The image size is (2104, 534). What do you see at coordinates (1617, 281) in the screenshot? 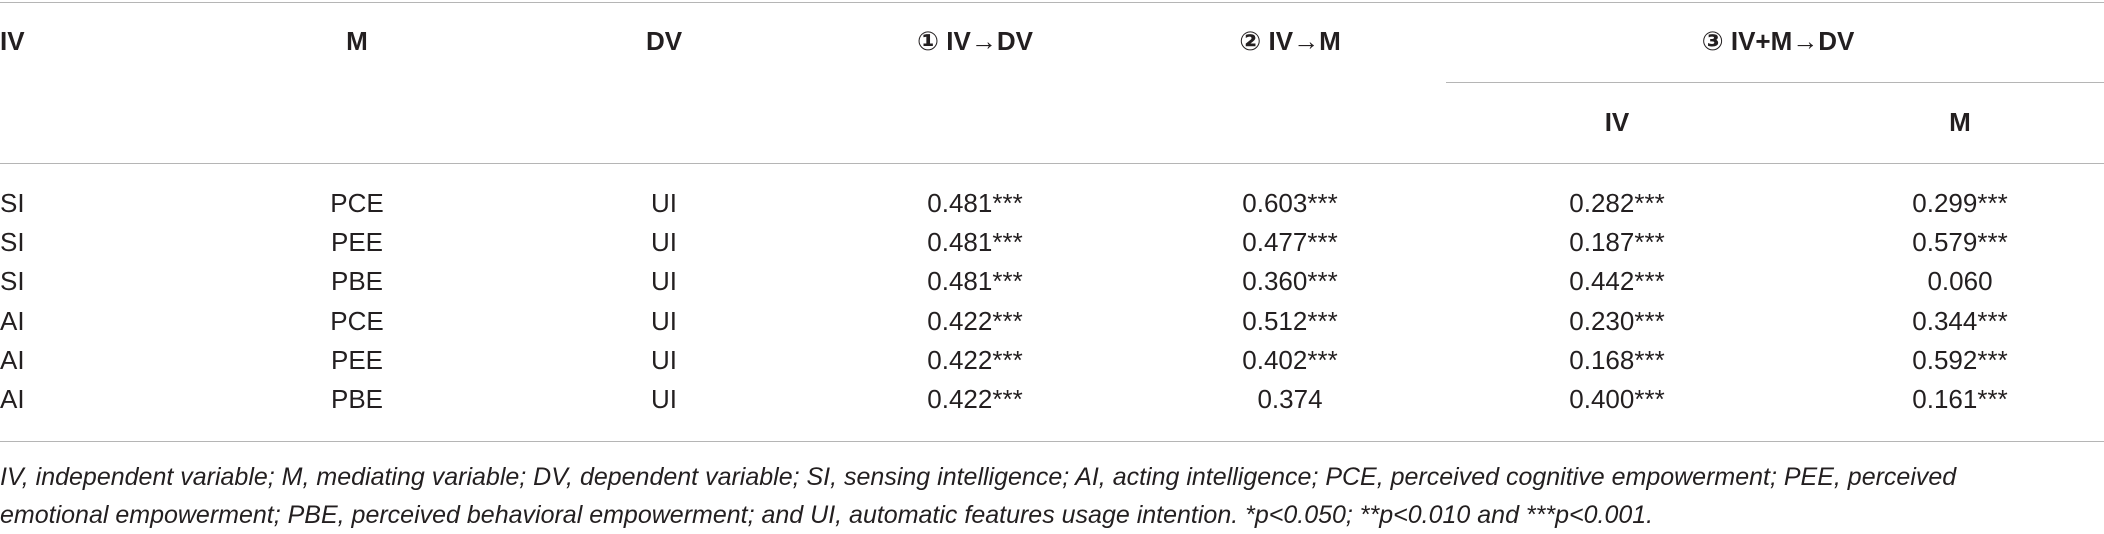
I see `table-cell-row-step3-iv: 0.442***` at bounding box center [1617, 281].